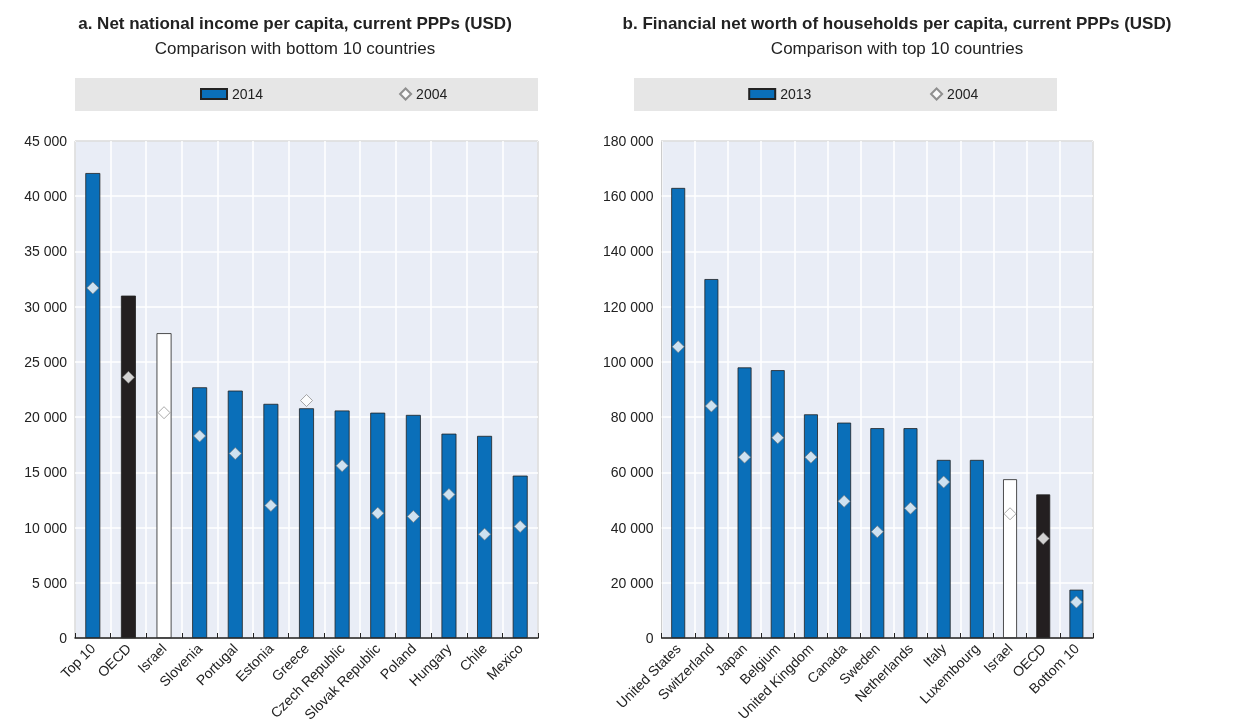  Describe the element at coordinates (632, 417) in the screenshot. I see `y-tick-label: 80 000` at that location.